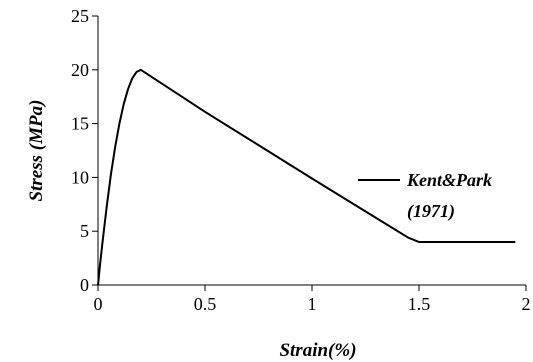 Image resolution: width=533 pixels, height=362 pixels. Describe the element at coordinates (419, 304) in the screenshot. I see `x-tick-label: 1.5` at that location.